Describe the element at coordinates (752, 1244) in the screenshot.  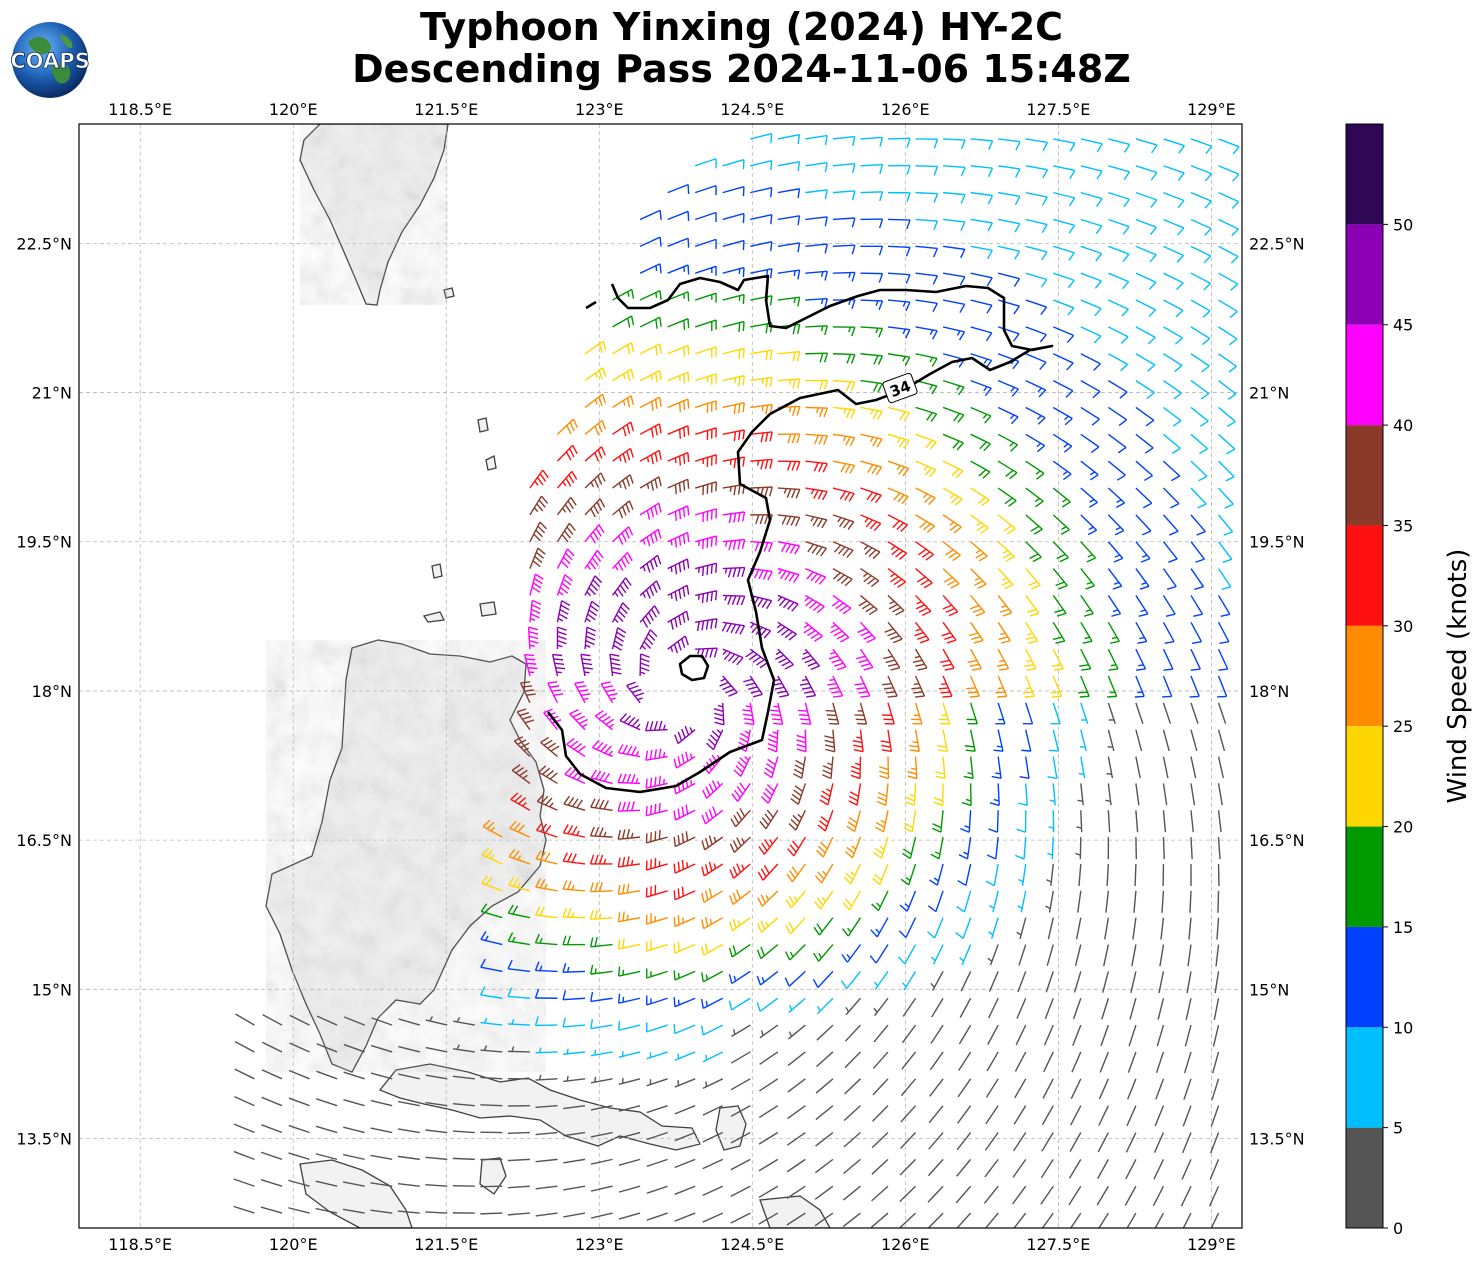
I see `lon-tick-bottom-label: 124.5°E` at that location.